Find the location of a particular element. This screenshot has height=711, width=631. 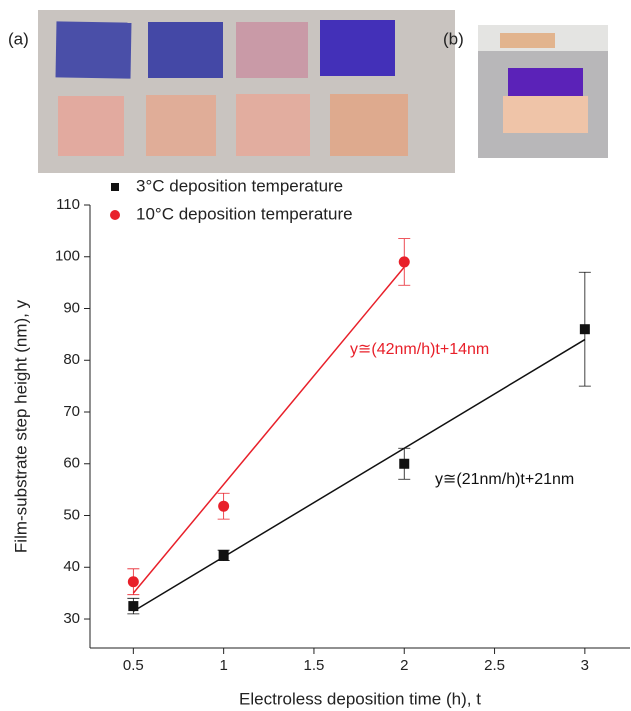

y-tick-label: 110 is located at coordinates (68, 204).